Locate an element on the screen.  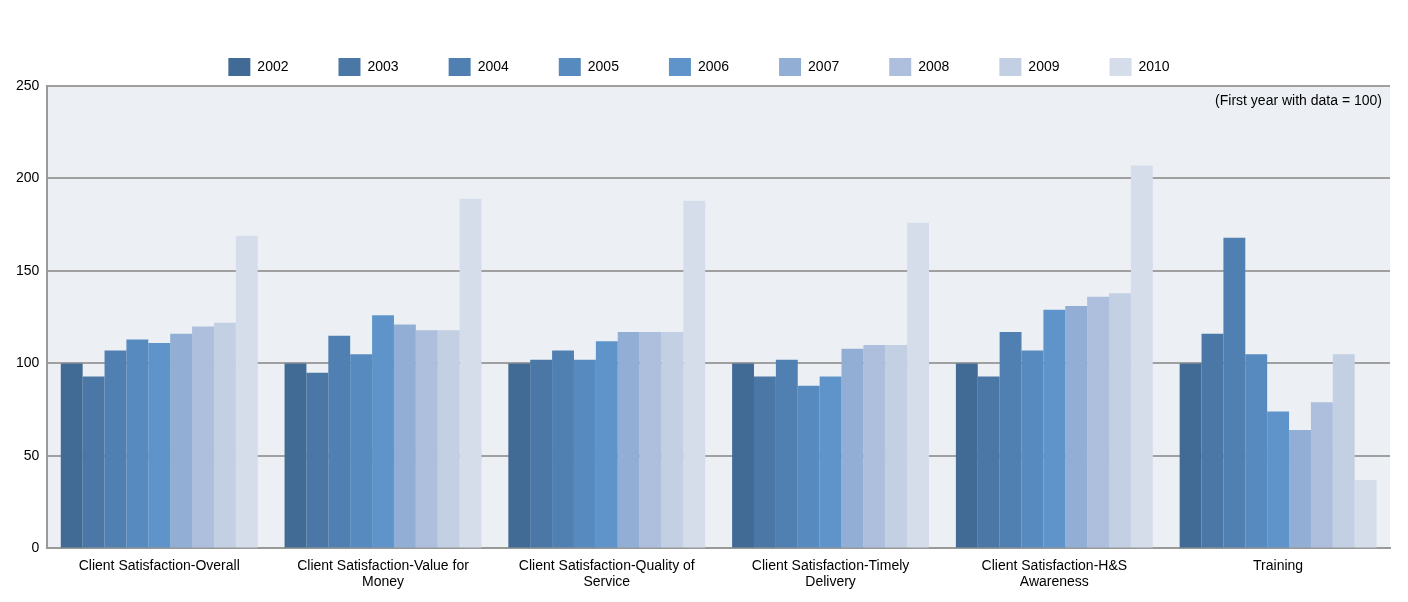
legend-label: 2005 is located at coordinates (603, 65).